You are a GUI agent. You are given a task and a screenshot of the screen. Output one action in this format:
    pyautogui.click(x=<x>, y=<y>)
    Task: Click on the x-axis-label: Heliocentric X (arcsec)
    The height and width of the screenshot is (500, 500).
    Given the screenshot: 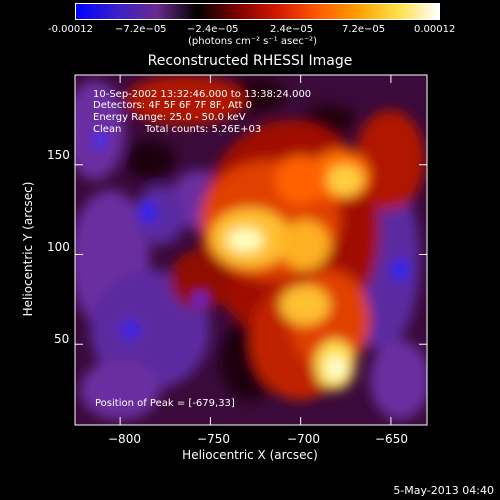 What is the action you would take?
    pyautogui.click(x=250, y=455)
    